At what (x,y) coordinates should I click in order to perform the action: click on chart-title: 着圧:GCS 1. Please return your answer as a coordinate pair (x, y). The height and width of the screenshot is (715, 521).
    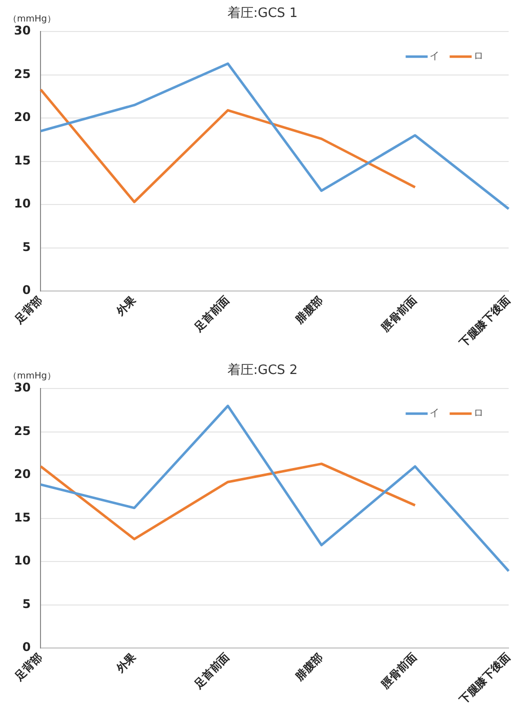
    Looking at the image, I should click on (262, 13).